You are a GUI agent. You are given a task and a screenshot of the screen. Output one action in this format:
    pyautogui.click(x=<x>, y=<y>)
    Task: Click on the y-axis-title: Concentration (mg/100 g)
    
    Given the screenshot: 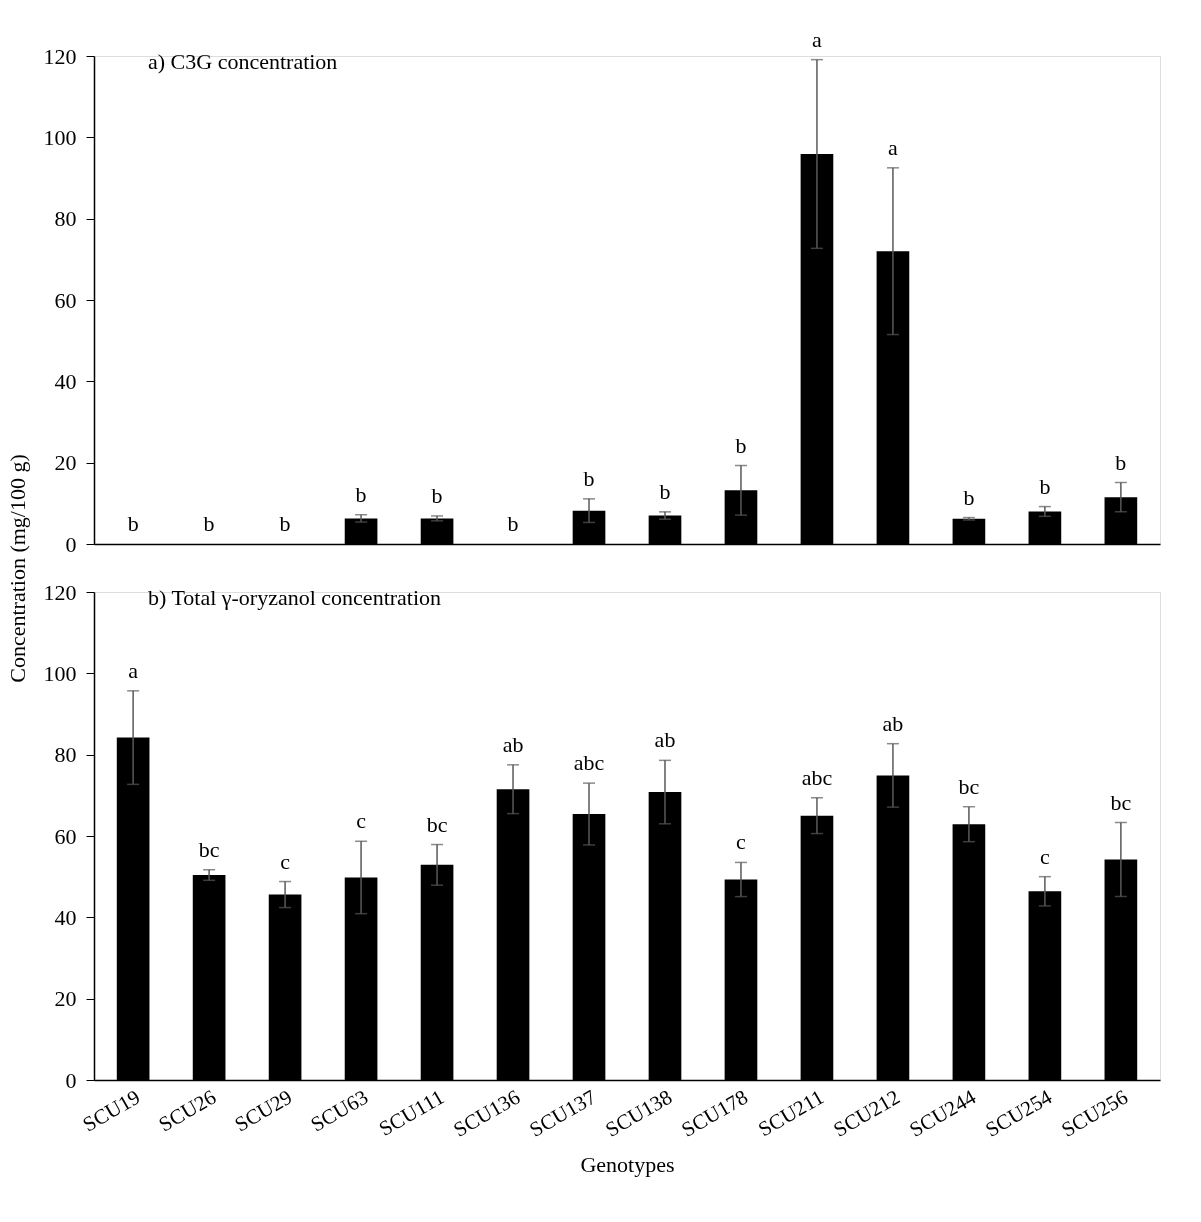 What is the action you would take?
    pyautogui.click(x=17, y=568)
    